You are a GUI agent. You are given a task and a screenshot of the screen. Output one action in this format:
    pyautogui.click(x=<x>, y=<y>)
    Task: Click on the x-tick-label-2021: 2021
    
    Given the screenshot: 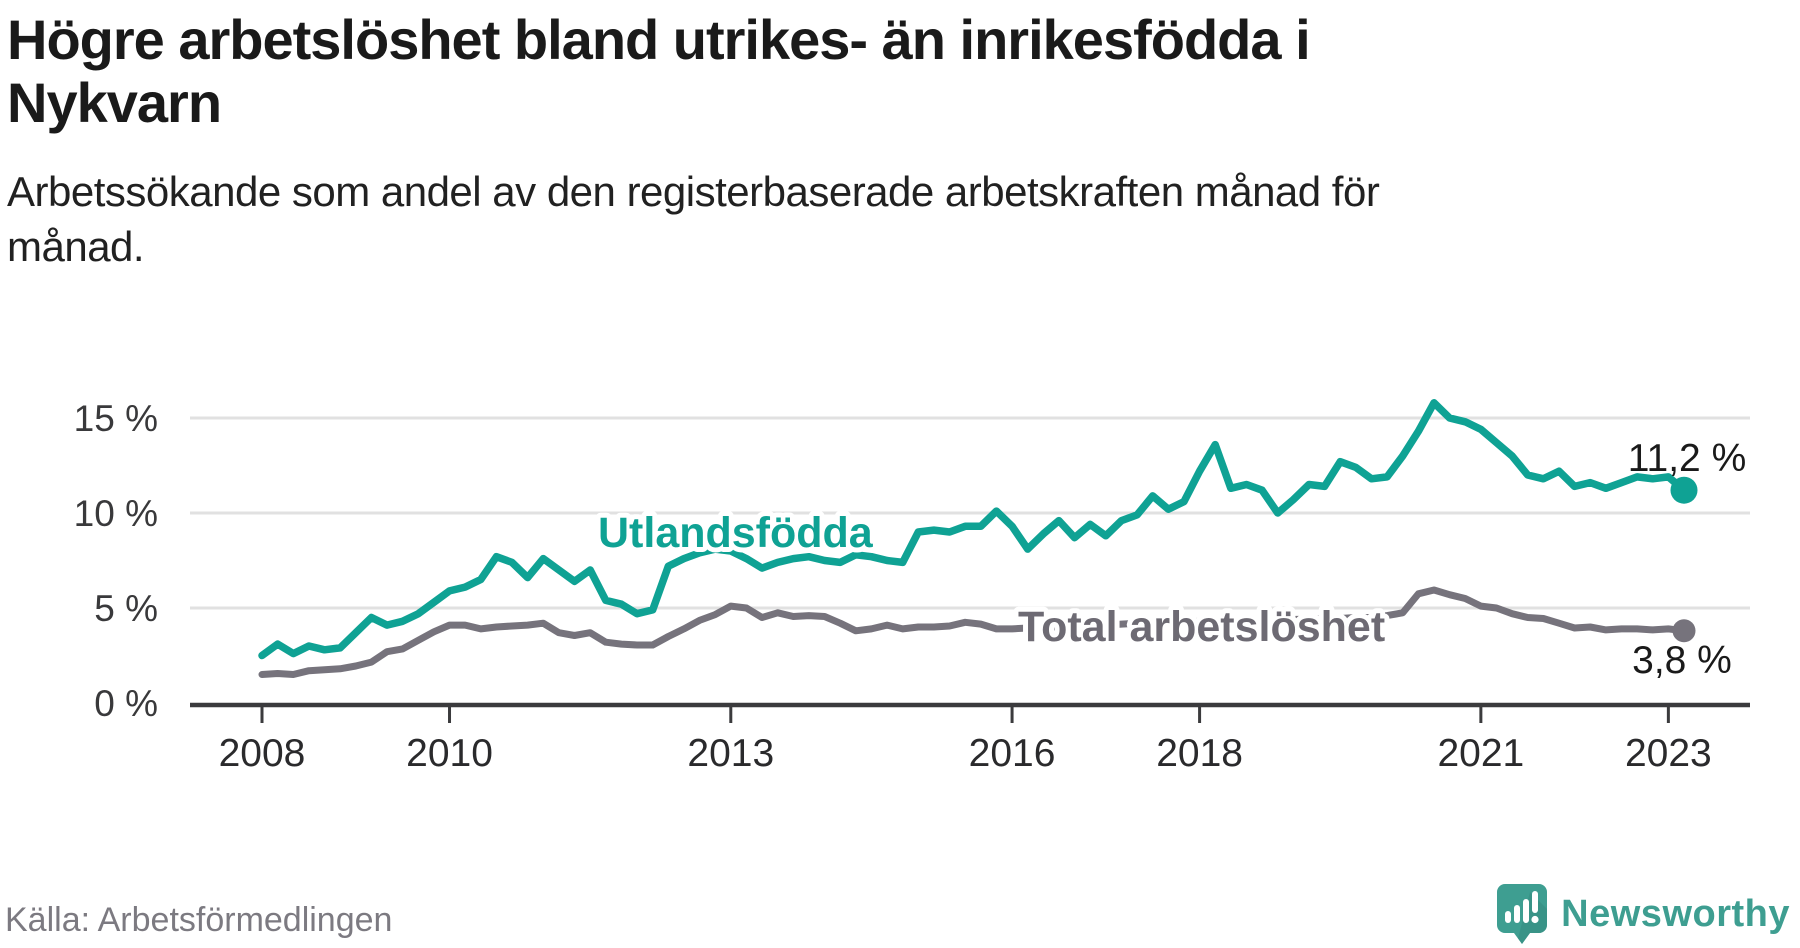 What is the action you would take?
    pyautogui.click(x=1480, y=753)
    